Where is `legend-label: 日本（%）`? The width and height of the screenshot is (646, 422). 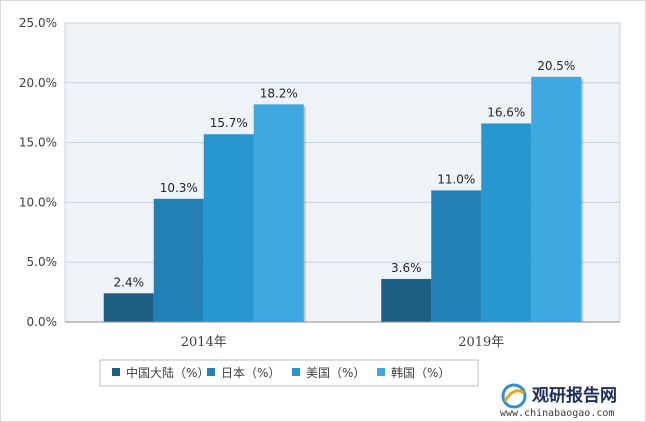
legend-label: 日本（%） is located at coordinates (250, 373).